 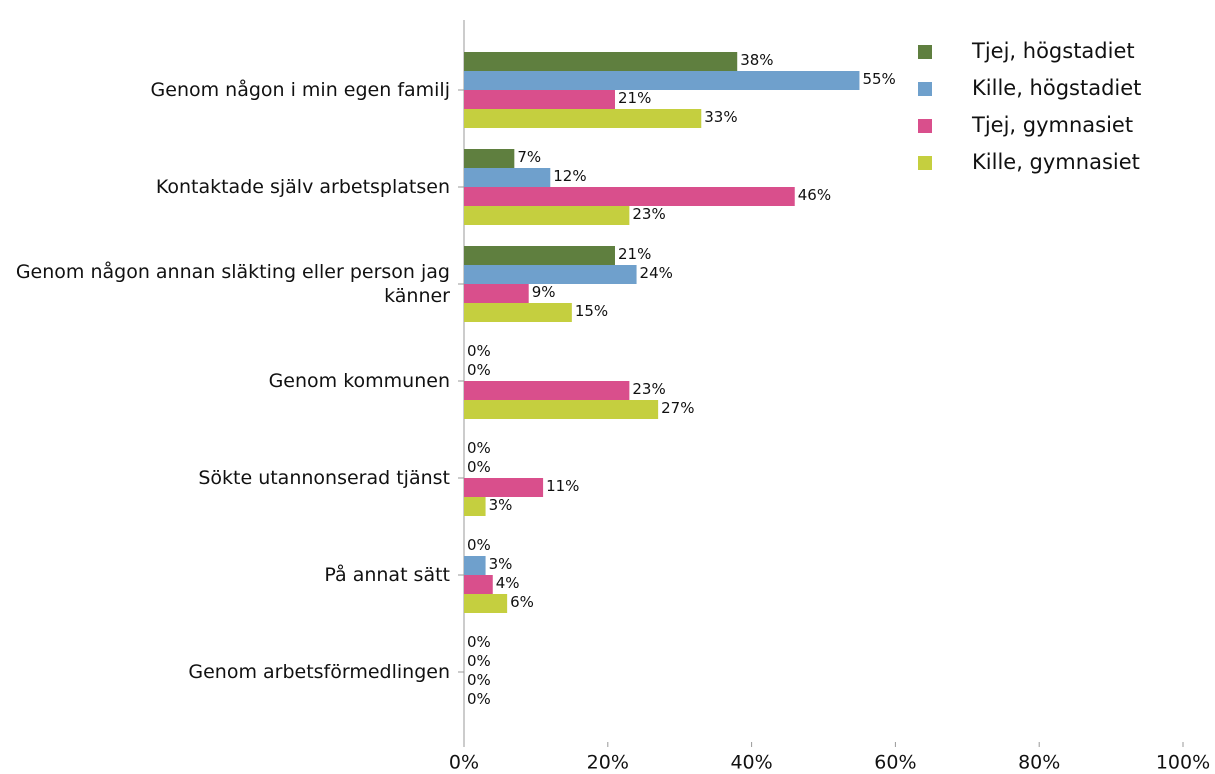 What do you see at coordinates (608, 763) in the screenshot?
I see `x-tick-label: 20%` at bounding box center [608, 763].